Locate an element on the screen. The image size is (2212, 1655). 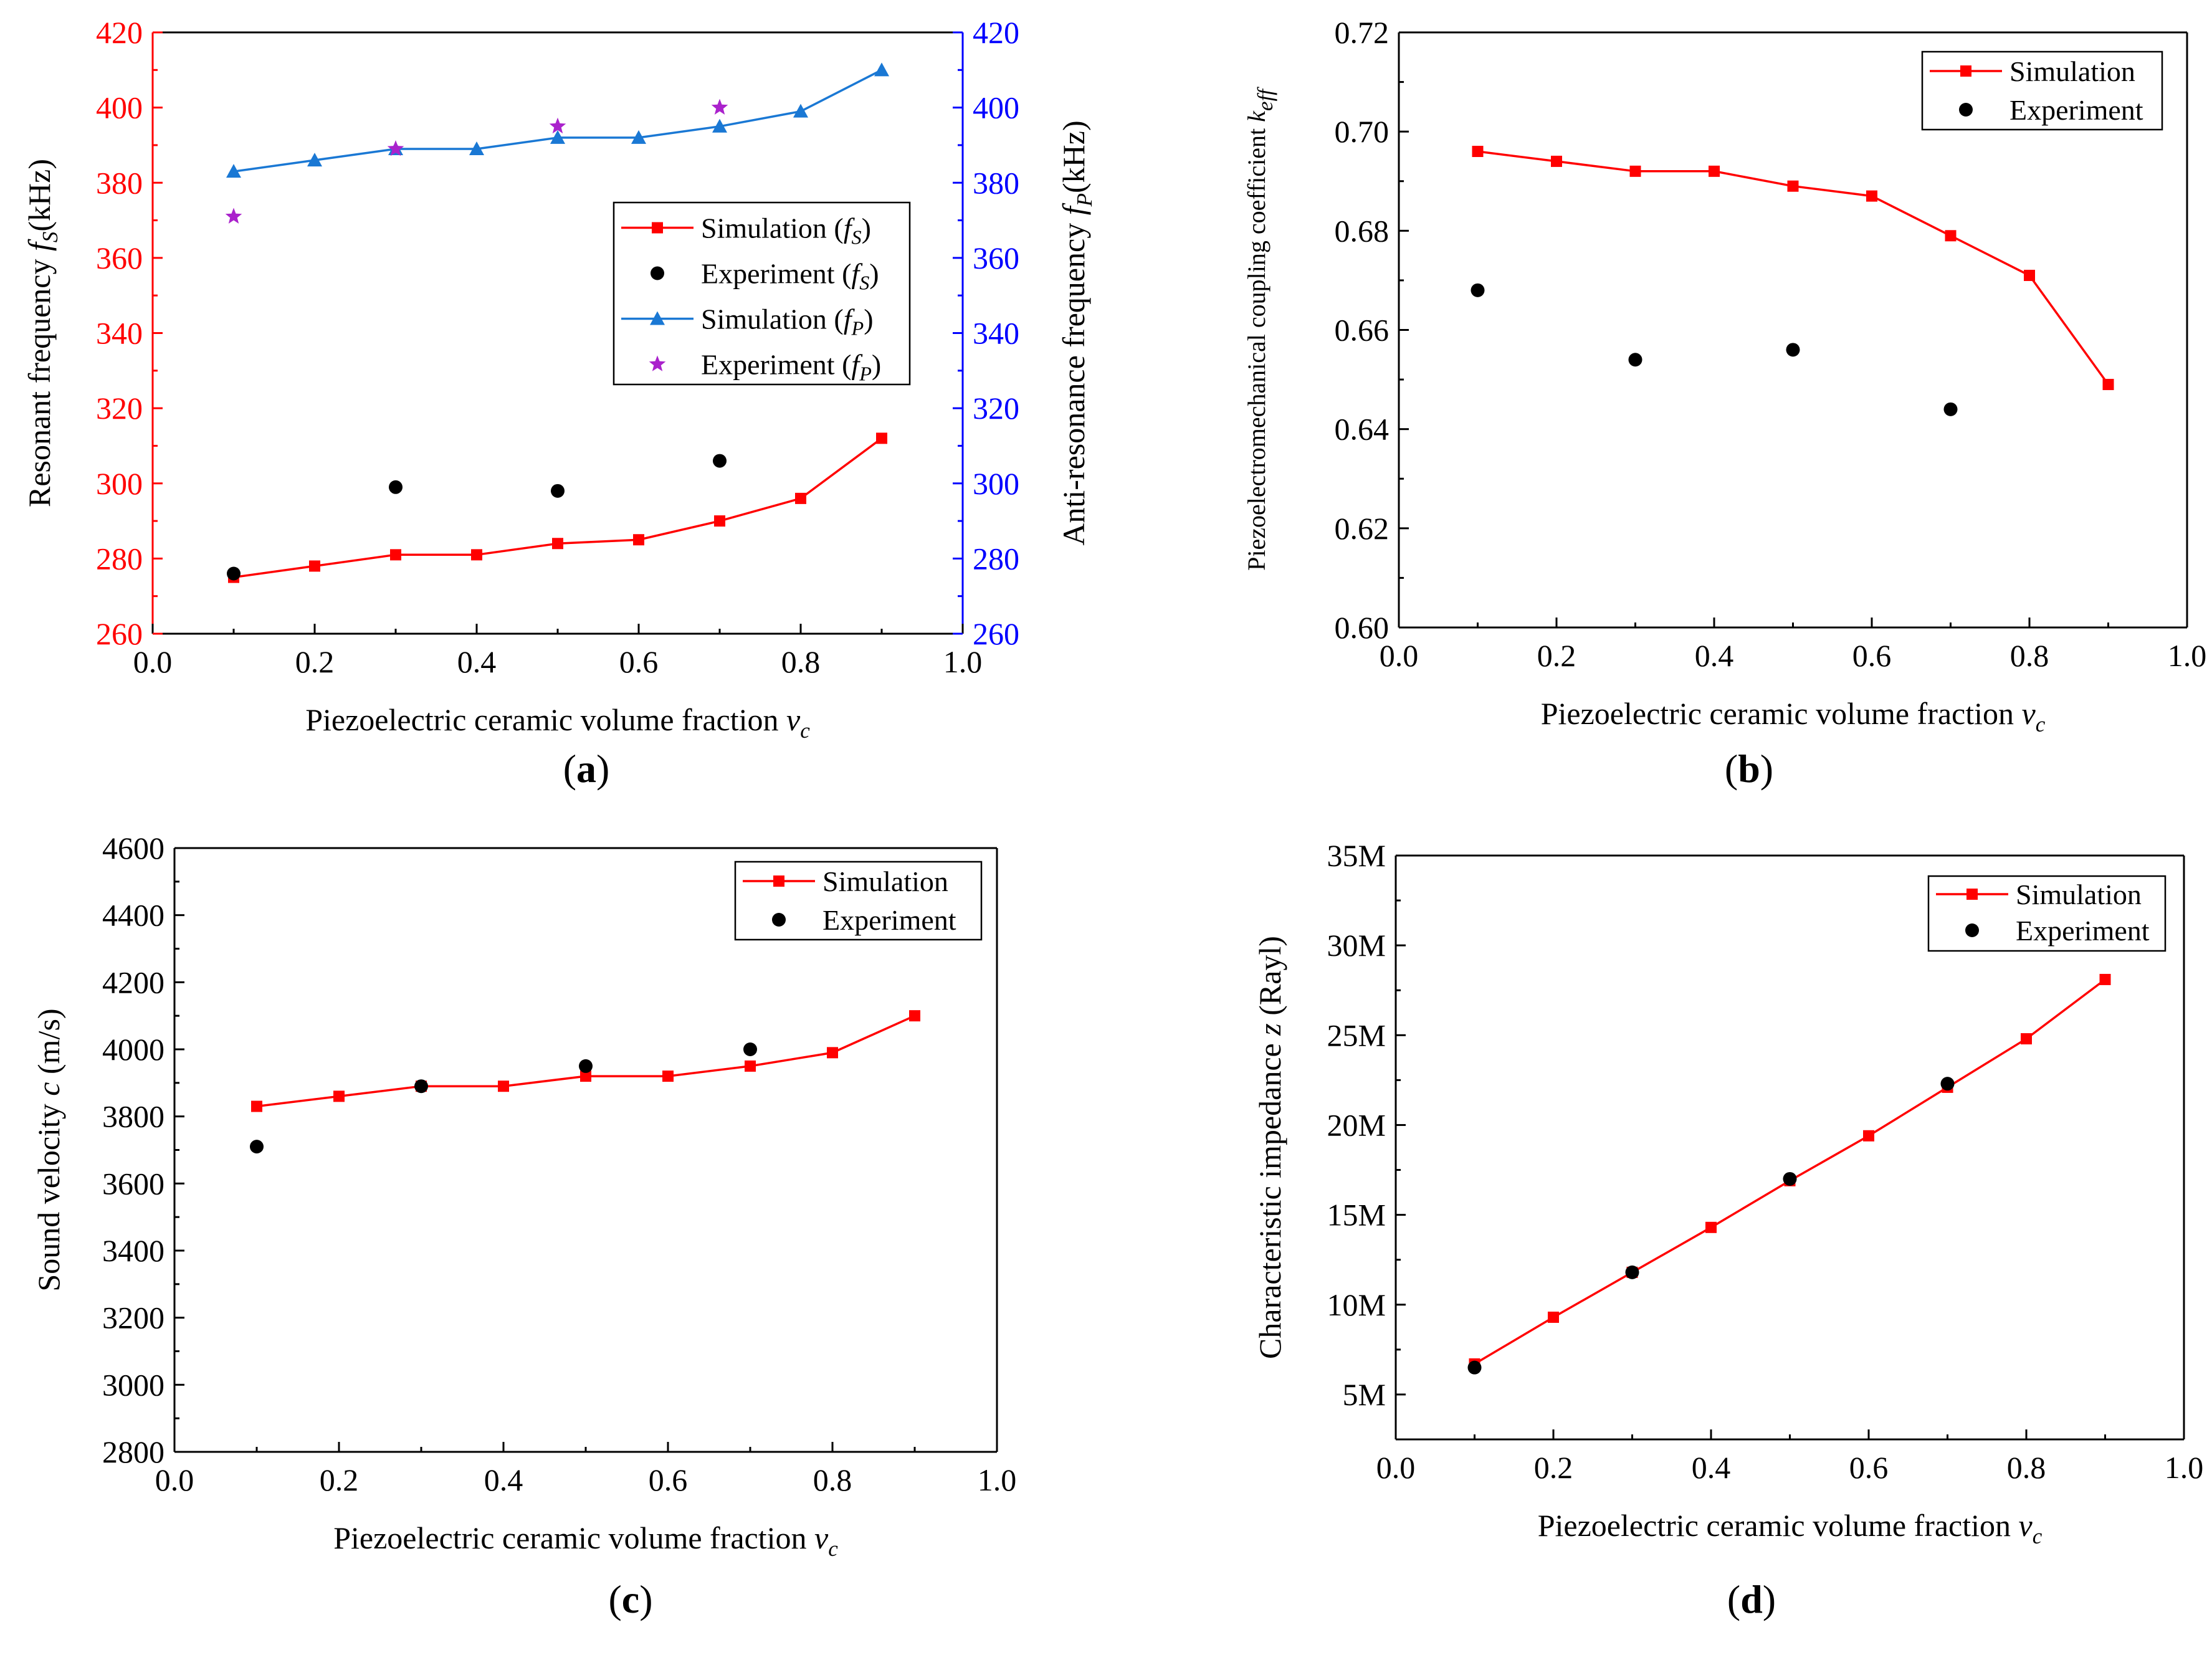
legend-box is located at coordinates (858, 901).